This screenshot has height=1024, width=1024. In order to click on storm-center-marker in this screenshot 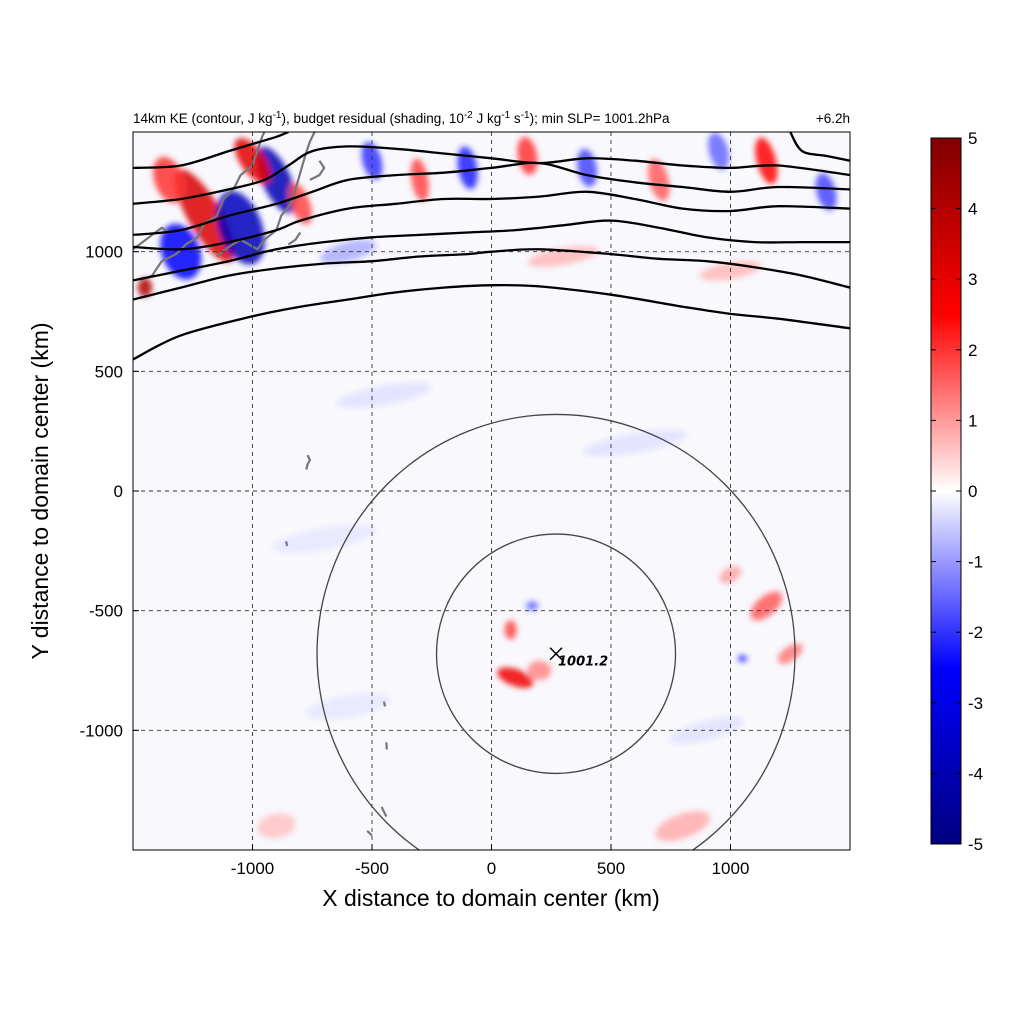, I will do `click(556, 654)`.